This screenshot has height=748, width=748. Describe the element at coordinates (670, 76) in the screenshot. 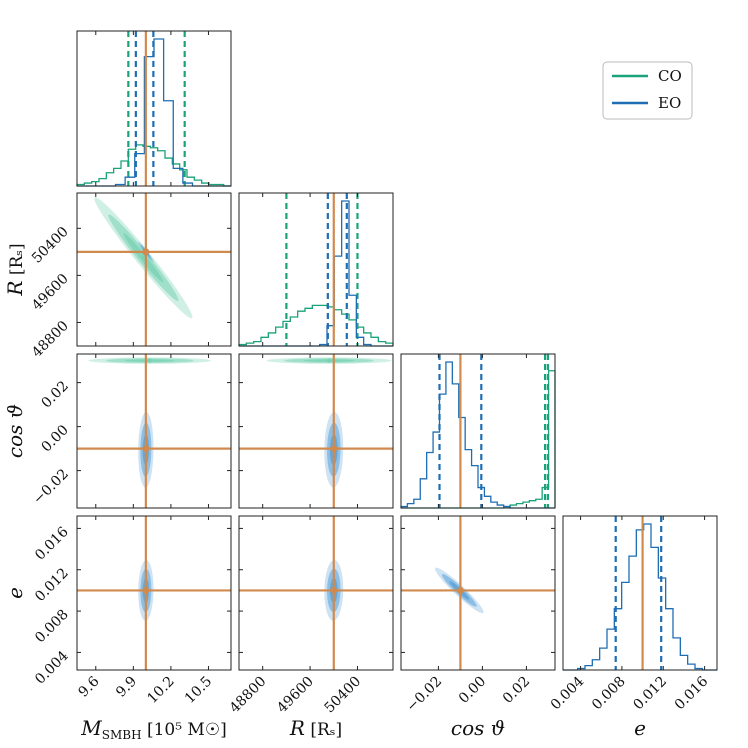

I see `legend-label-co: CO` at that location.